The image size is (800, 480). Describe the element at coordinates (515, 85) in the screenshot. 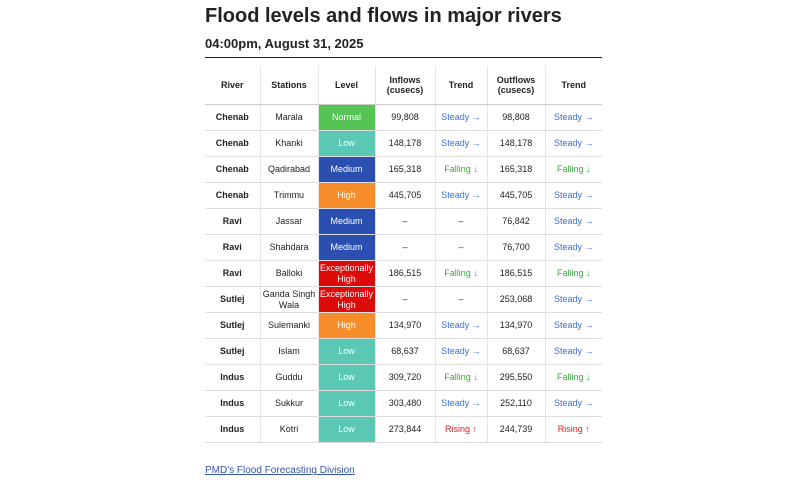

I see `column-header: Outflows (cusecs)` at that location.